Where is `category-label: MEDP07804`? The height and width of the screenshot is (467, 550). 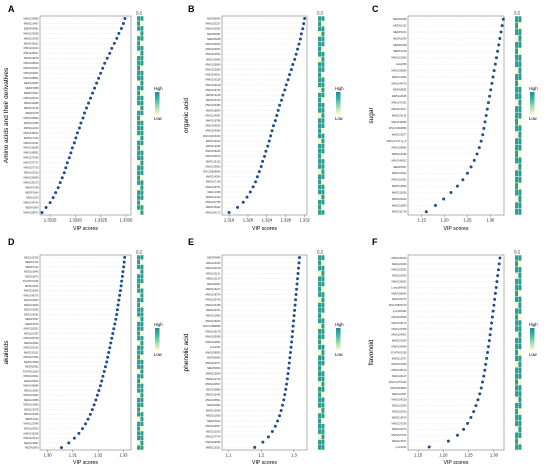
category-label: MEDP07804 is located at coordinates (31, 93).